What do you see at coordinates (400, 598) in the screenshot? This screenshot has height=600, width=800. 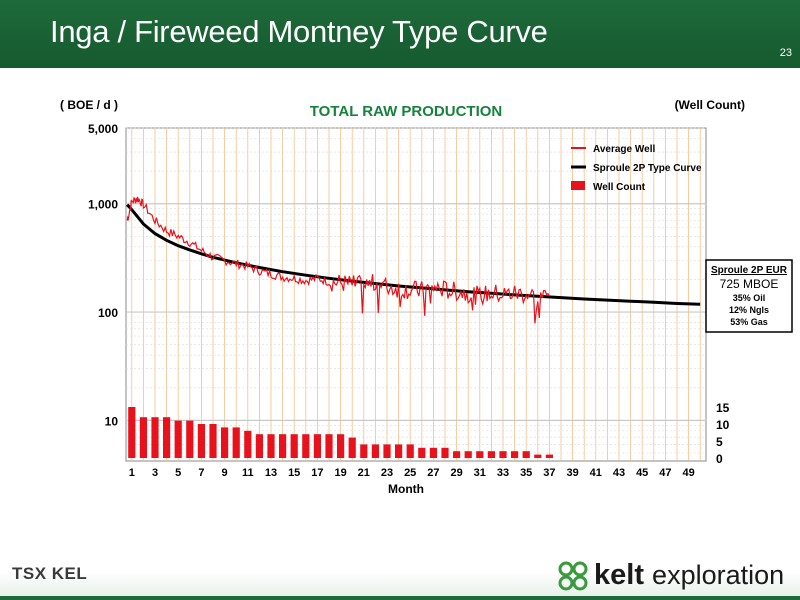 I see `footer-line` at bounding box center [400, 598].